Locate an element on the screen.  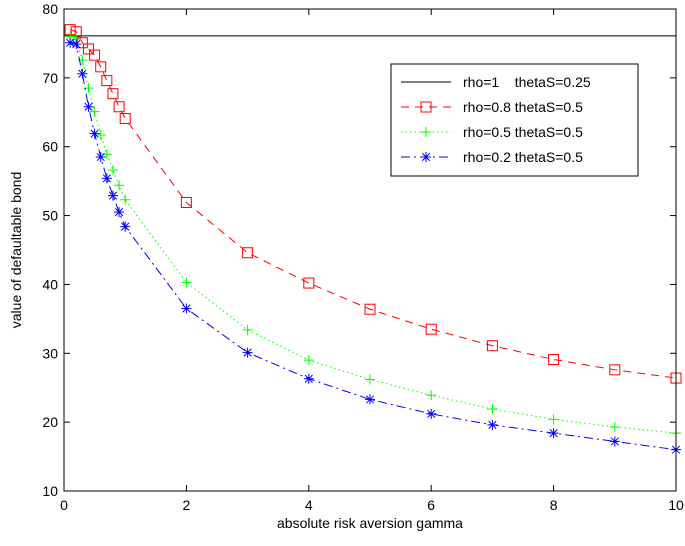
x-tick-label: 2 is located at coordinates (187, 505).